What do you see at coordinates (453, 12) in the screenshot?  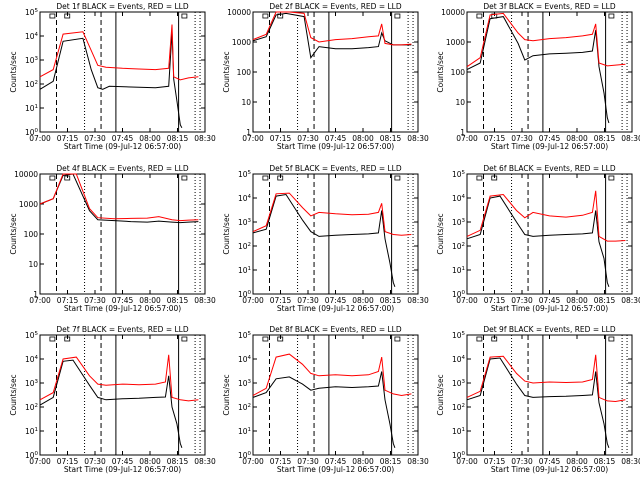 I see `y-tick-label: 10000` at bounding box center [453, 12].